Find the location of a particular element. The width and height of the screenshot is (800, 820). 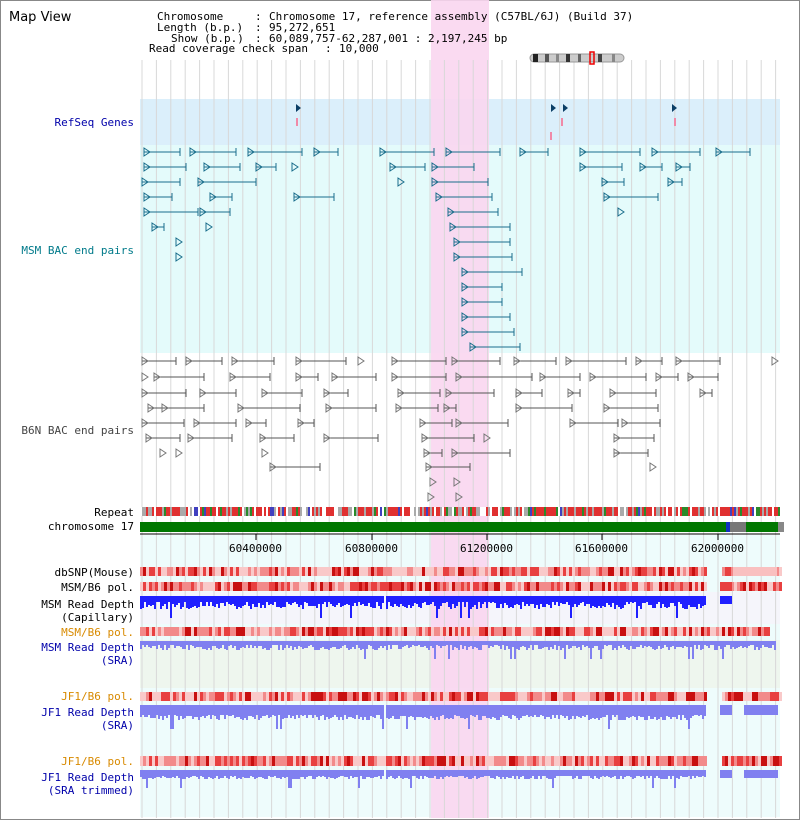

b6n-bac-end is located at coordinates (653, 467).